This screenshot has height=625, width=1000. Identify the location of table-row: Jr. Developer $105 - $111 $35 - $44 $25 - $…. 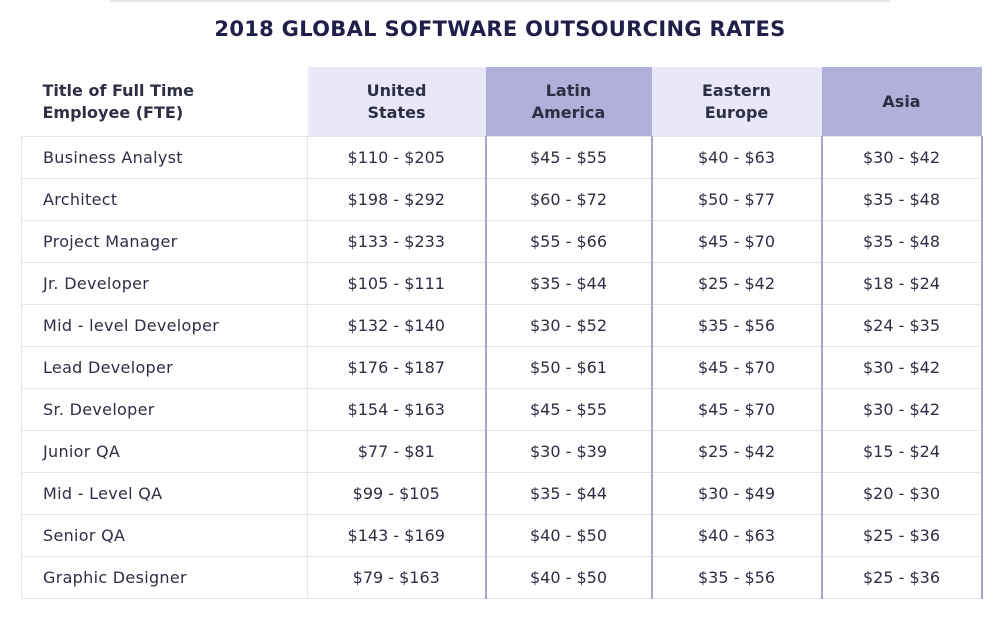
(502, 283).